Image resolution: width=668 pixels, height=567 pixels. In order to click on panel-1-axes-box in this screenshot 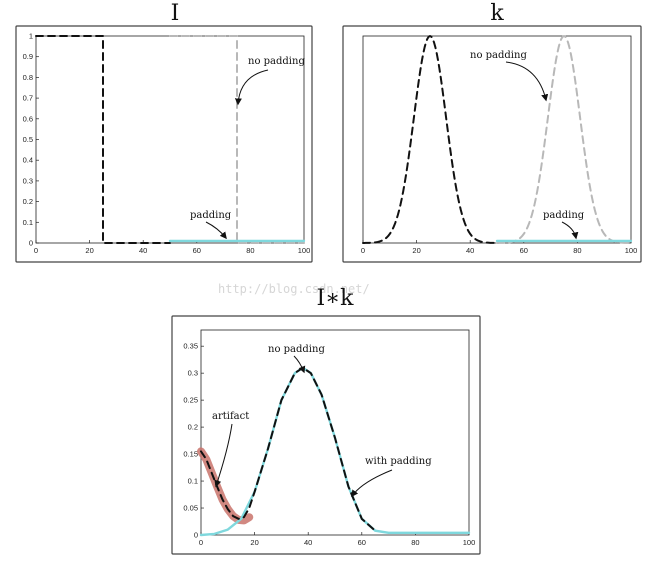, I will do `click(170, 139)`.